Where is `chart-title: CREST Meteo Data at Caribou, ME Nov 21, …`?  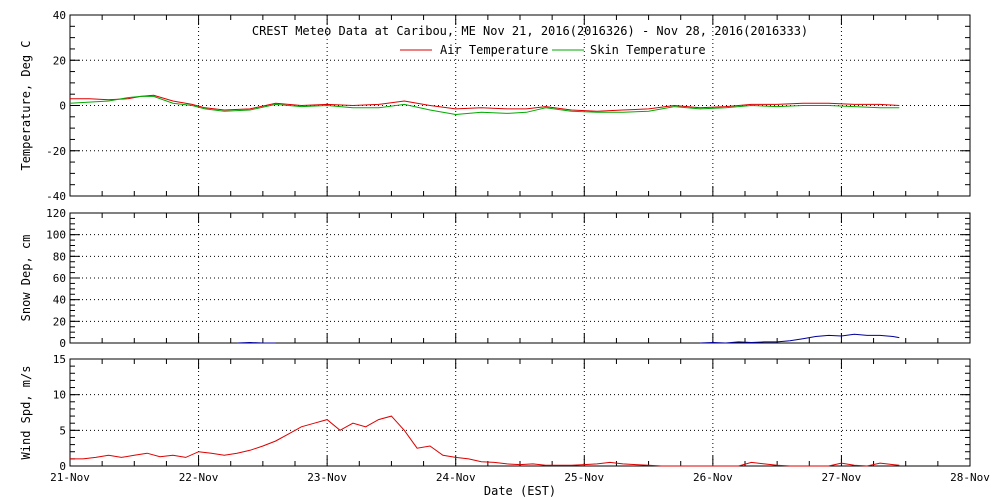 chart-title: CREST Meteo Data at Caribou, ME Nov 21, … is located at coordinates (530, 31).